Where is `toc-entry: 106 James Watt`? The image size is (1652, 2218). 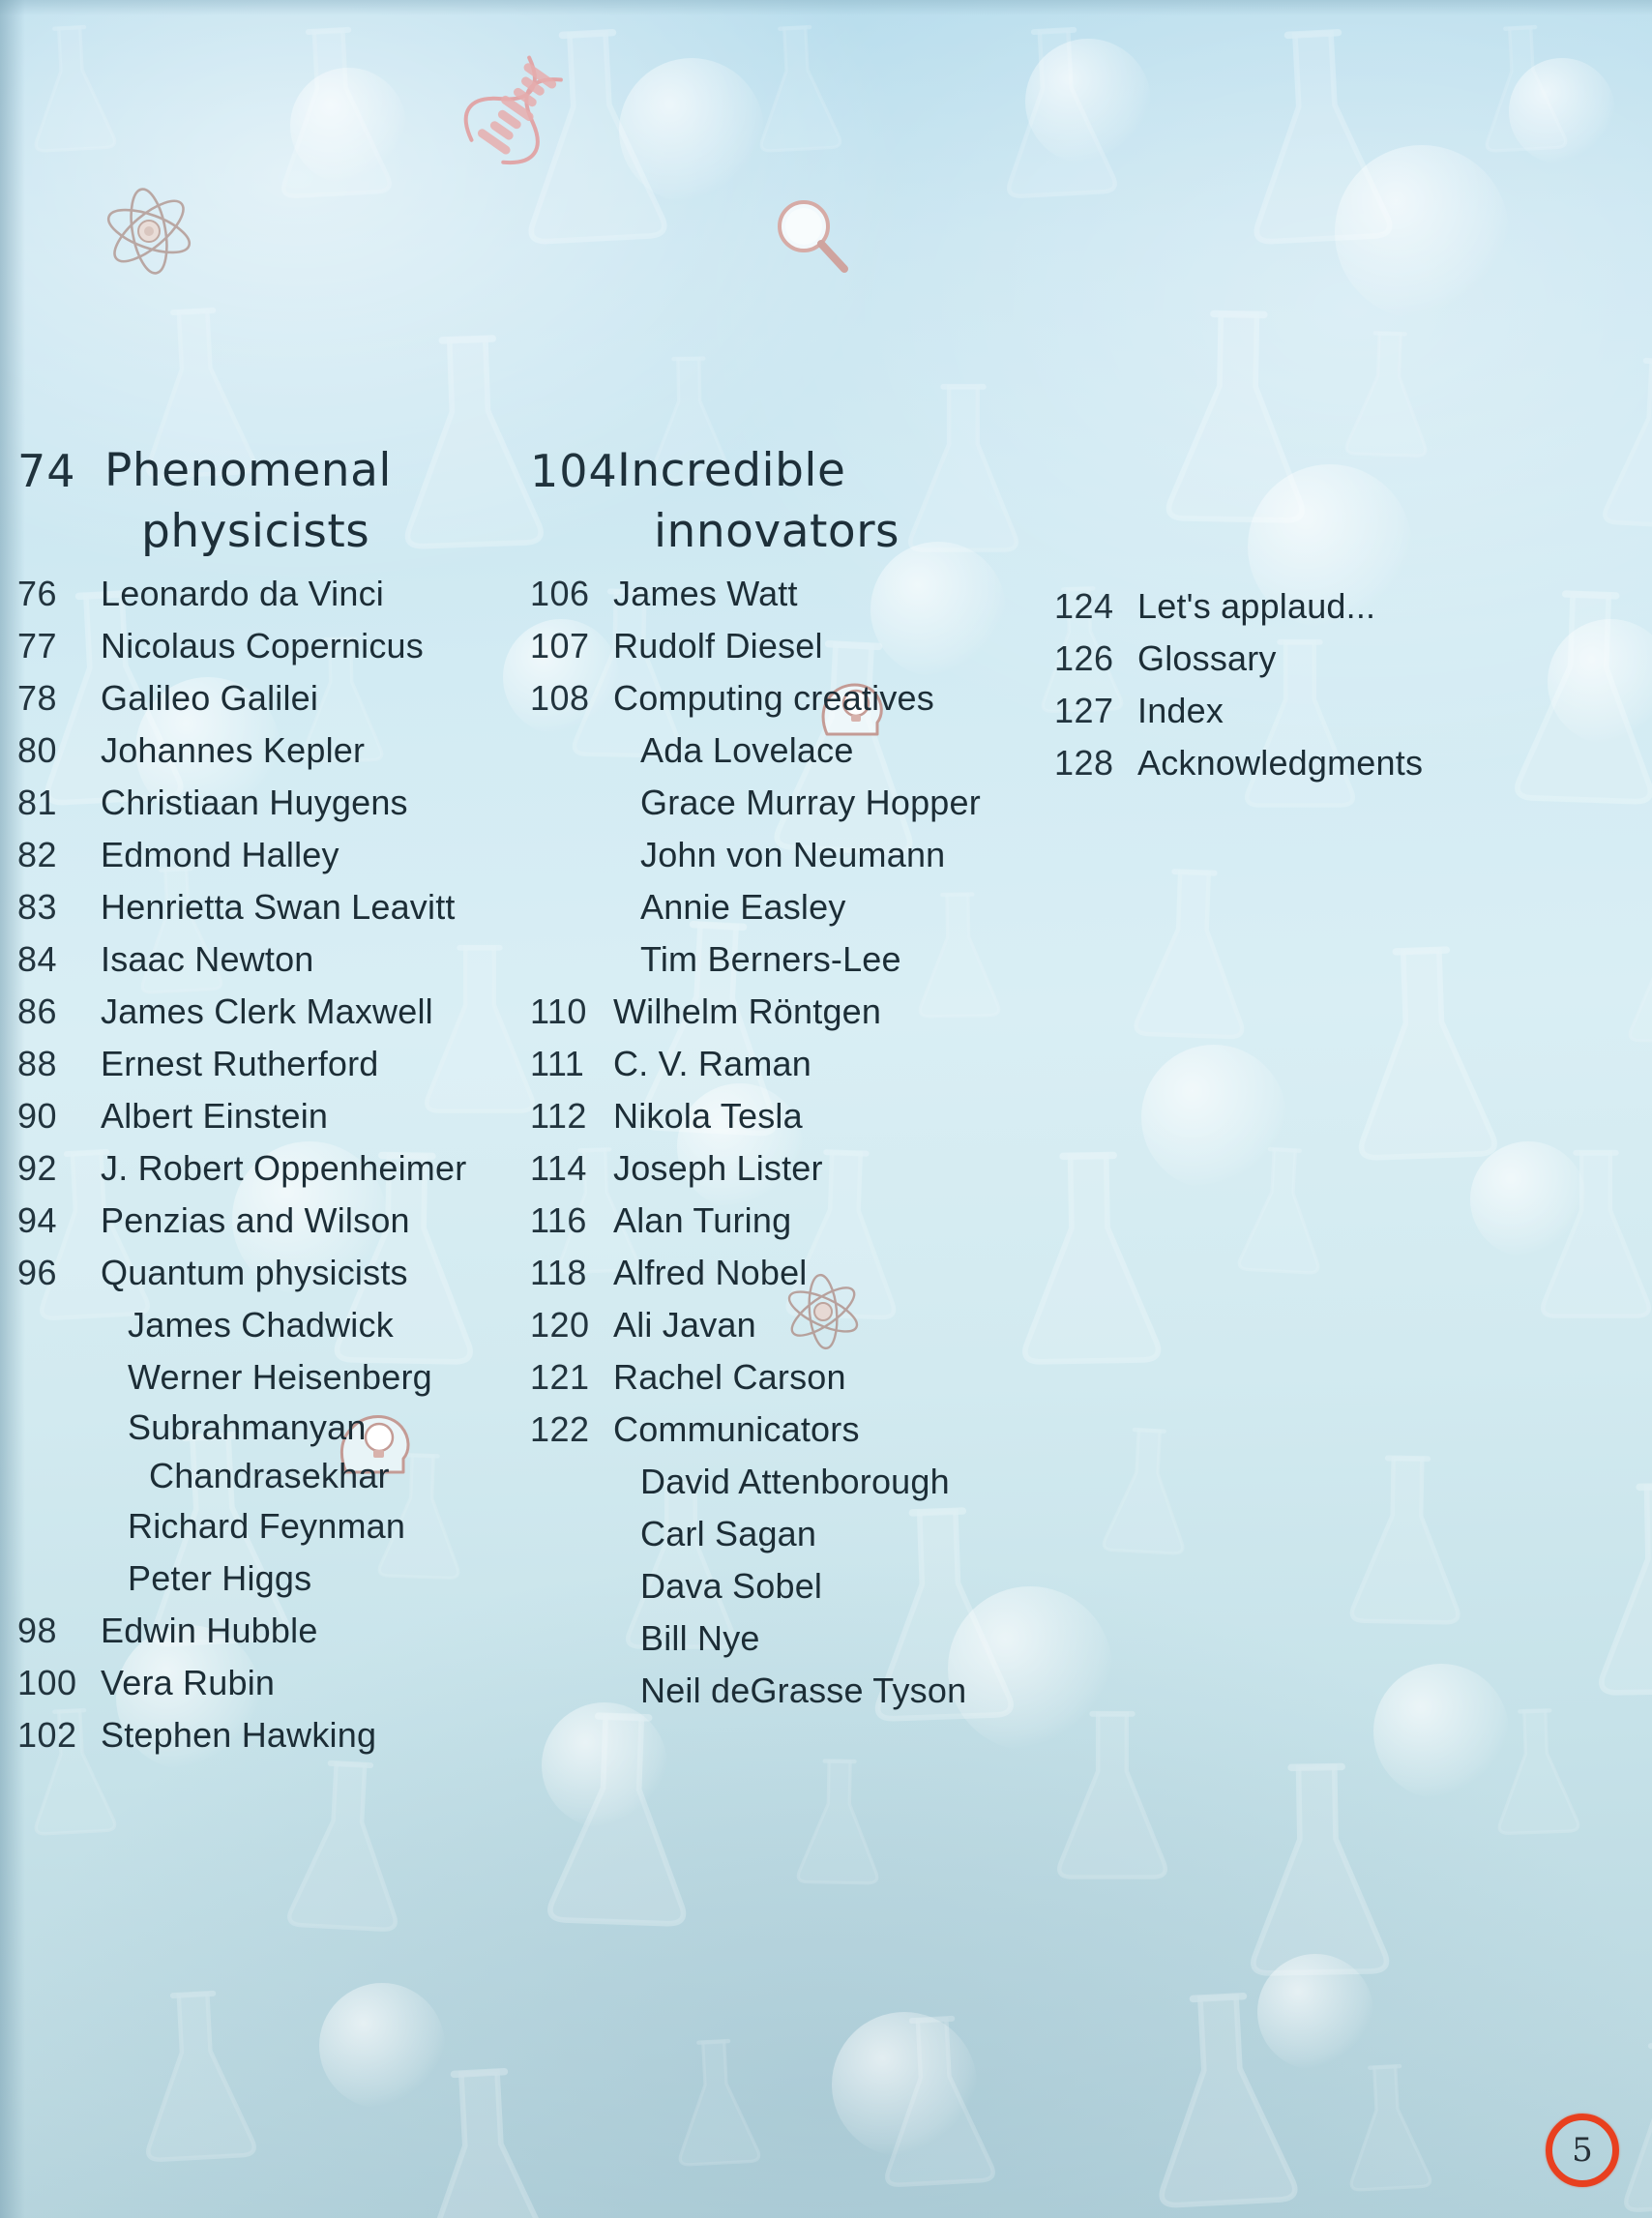
toc-entry: 106 James Watt is located at coordinates (772, 594).